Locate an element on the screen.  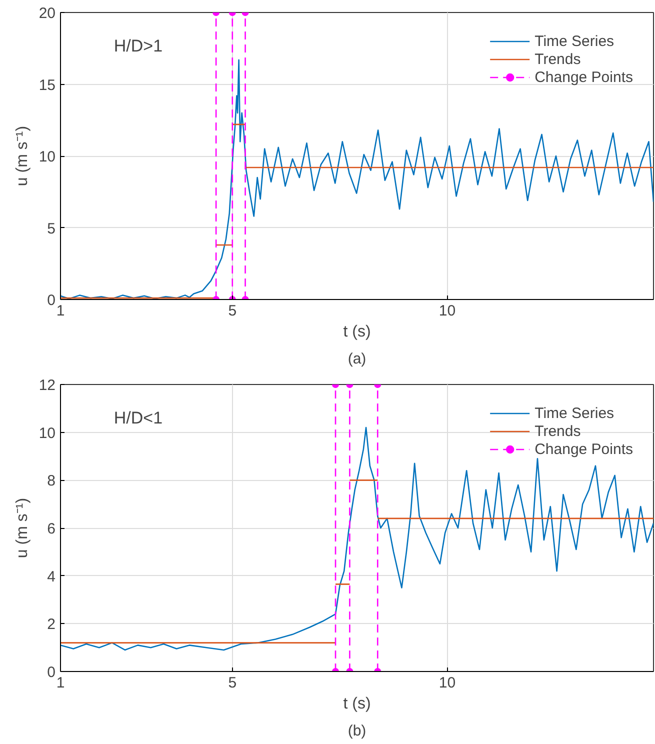
y-tick-label: 12 is located at coordinates (47, 385).